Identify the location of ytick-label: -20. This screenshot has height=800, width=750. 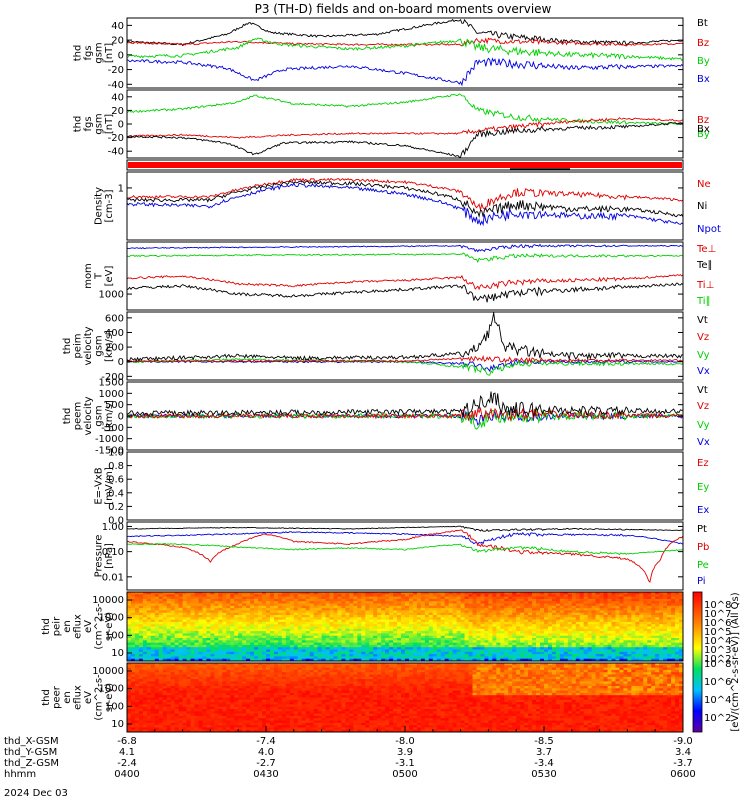
(116, 138).